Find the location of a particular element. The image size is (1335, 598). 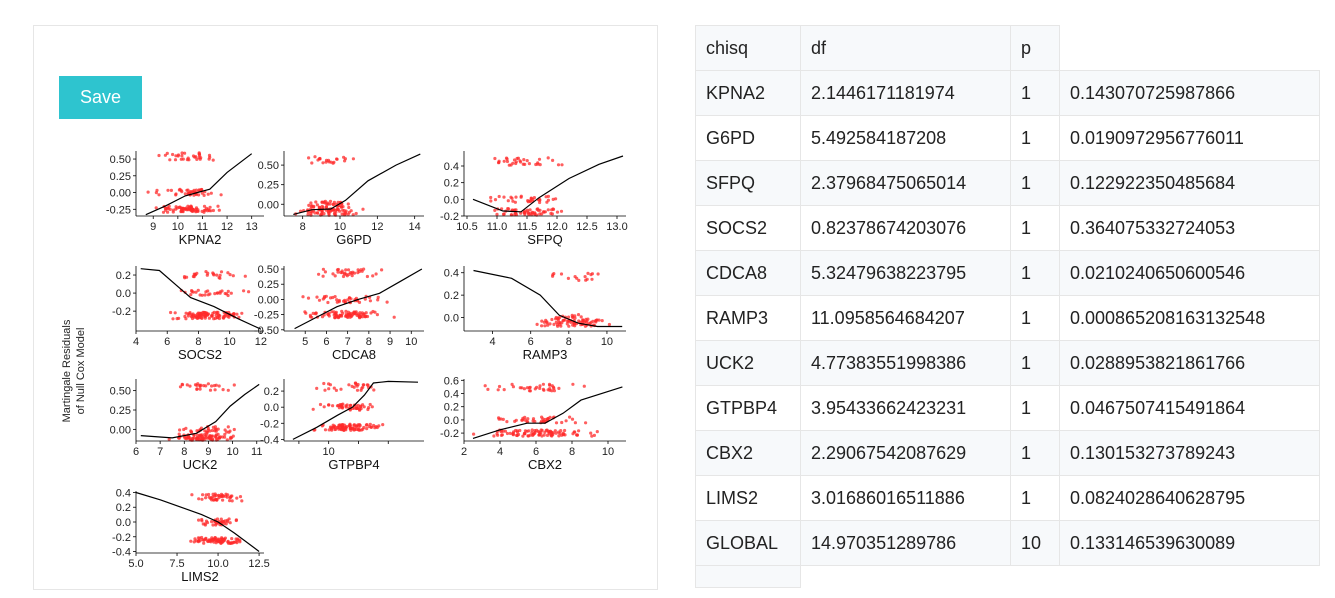

x-tick-label: 7 is located at coordinates (160, 452).